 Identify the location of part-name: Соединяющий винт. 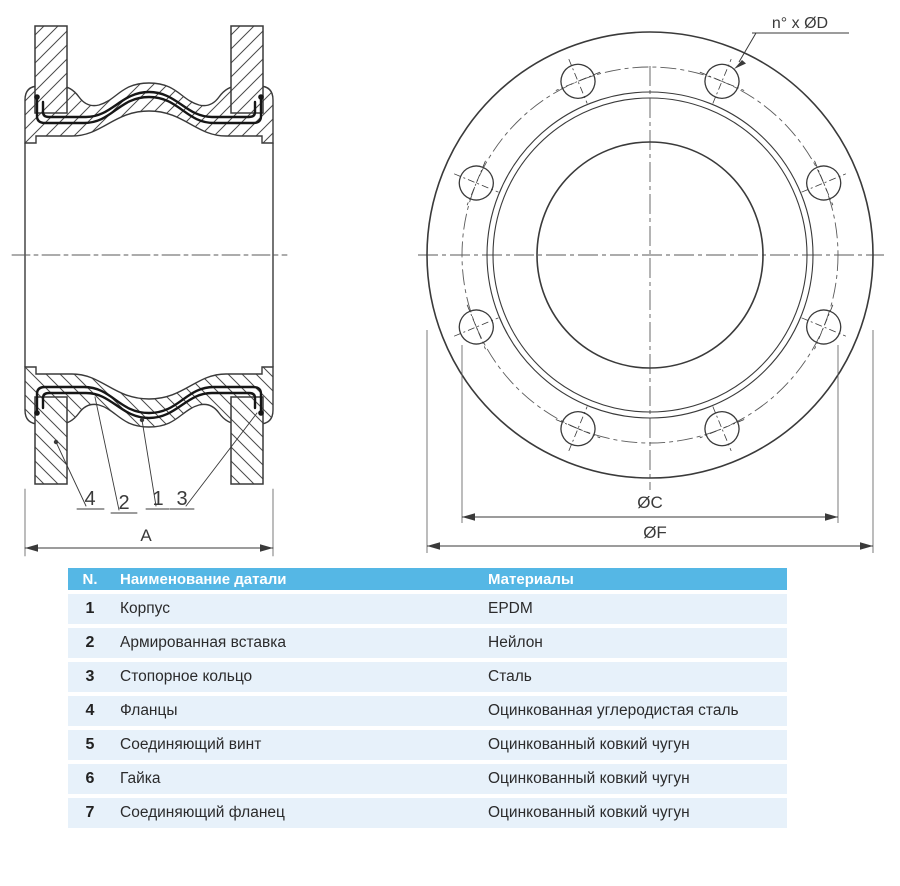
(191, 744).